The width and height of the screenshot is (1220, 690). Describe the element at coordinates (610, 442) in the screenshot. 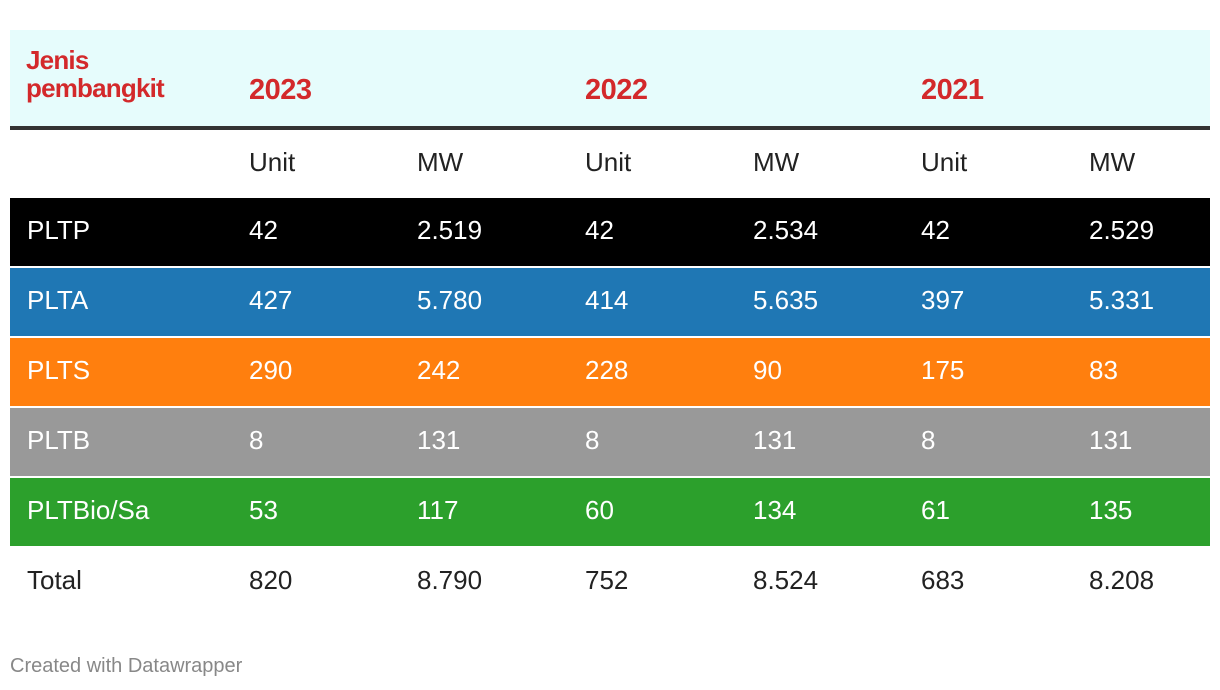

I see `table-row: PLTB 8 131 8 131 8 131` at that location.